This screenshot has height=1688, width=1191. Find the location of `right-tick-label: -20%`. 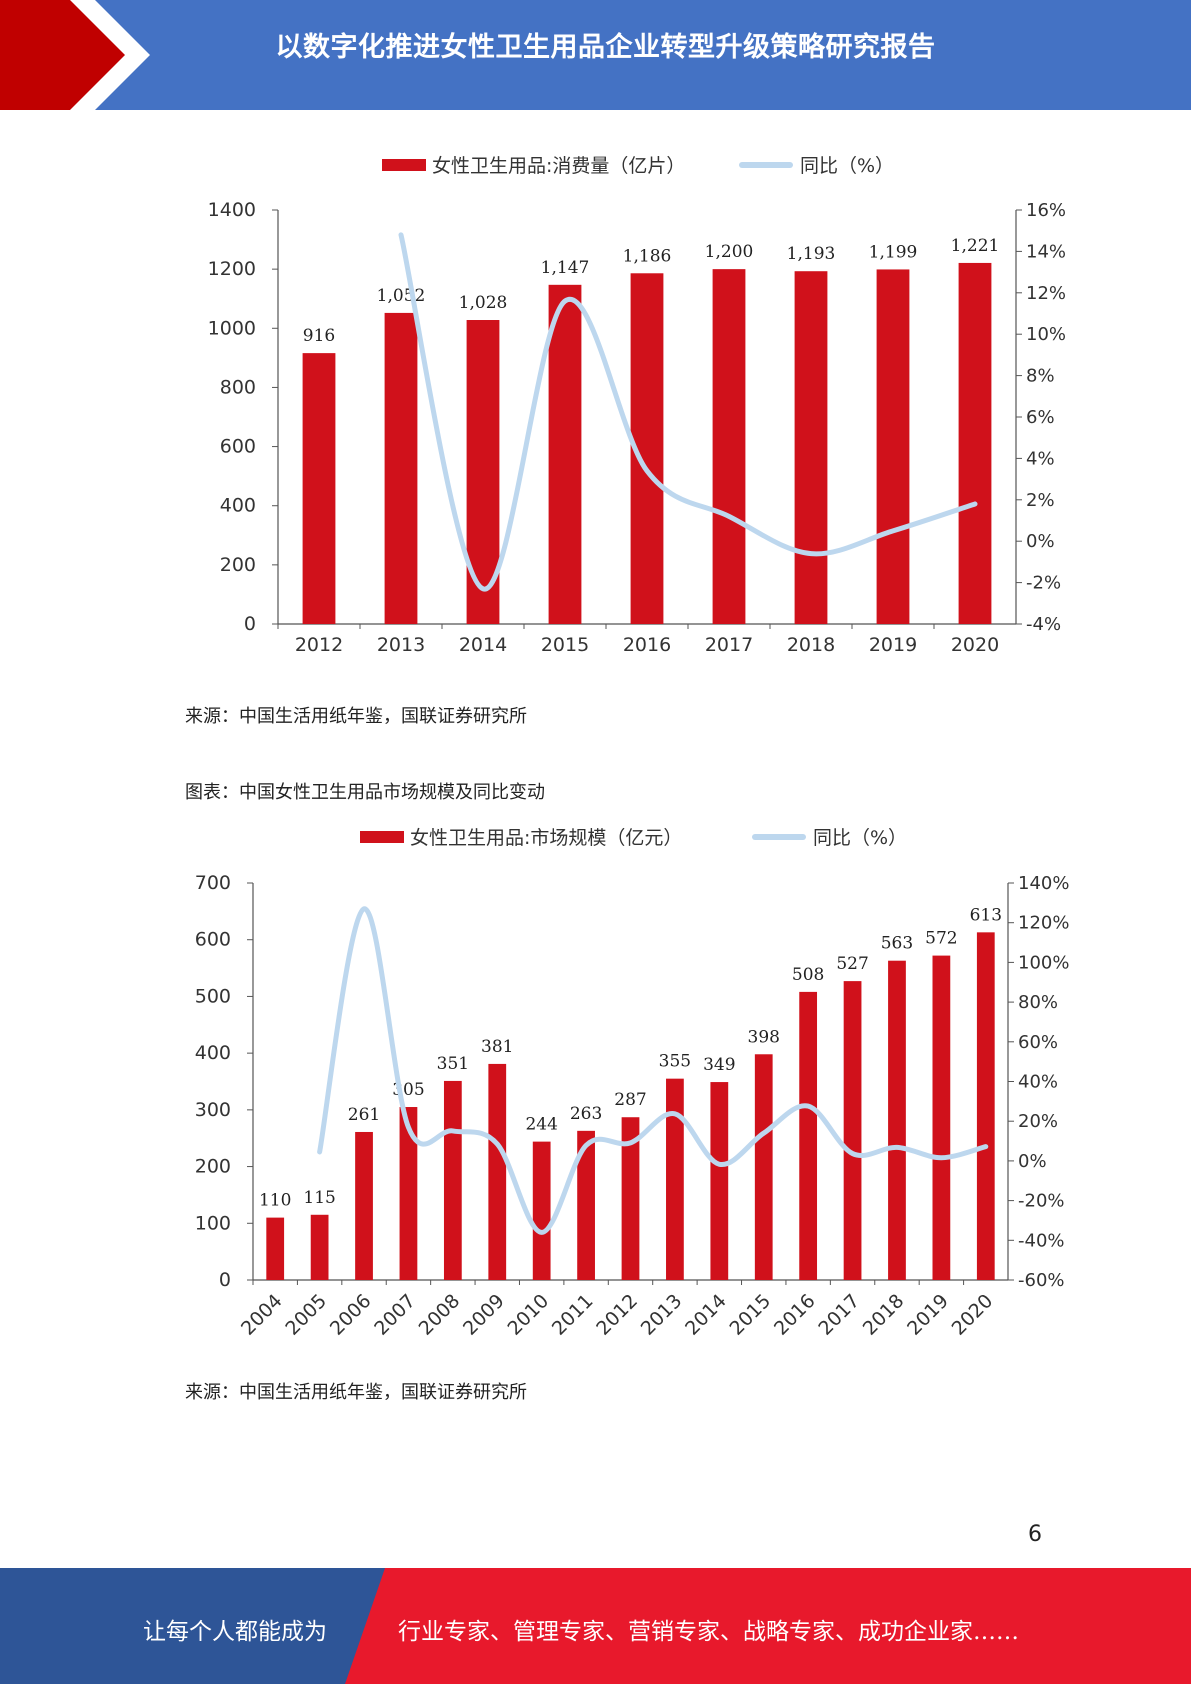

right-tick-label: -20% is located at coordinates (1041, 1201).